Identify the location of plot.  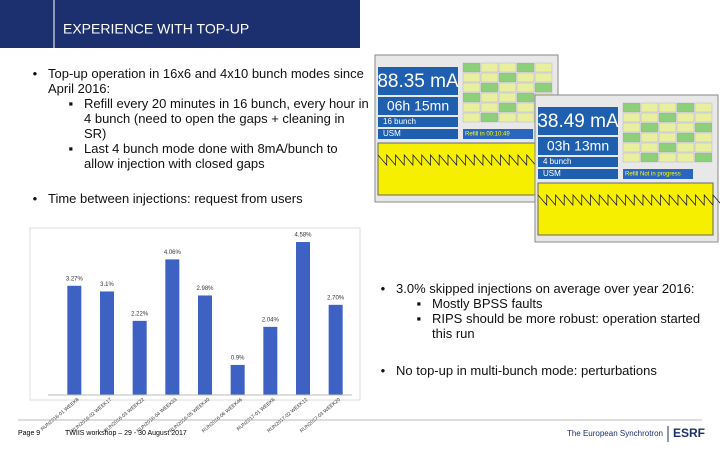
(465, 169).